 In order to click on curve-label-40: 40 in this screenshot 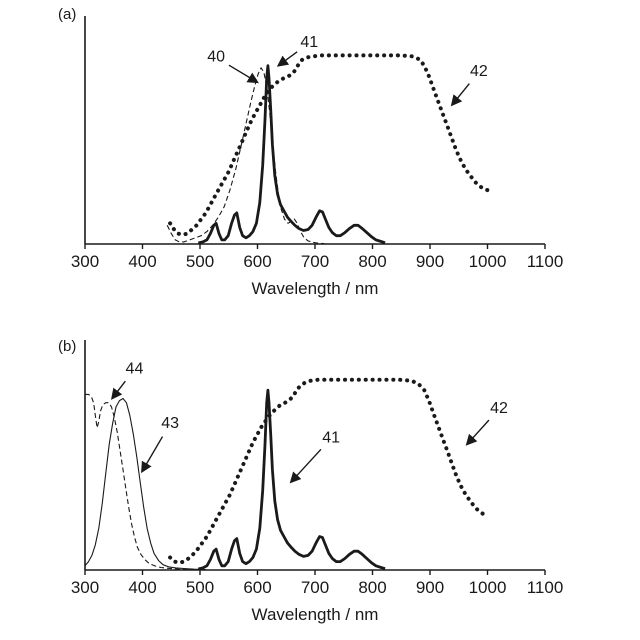, I will do `click(216, 57)`.